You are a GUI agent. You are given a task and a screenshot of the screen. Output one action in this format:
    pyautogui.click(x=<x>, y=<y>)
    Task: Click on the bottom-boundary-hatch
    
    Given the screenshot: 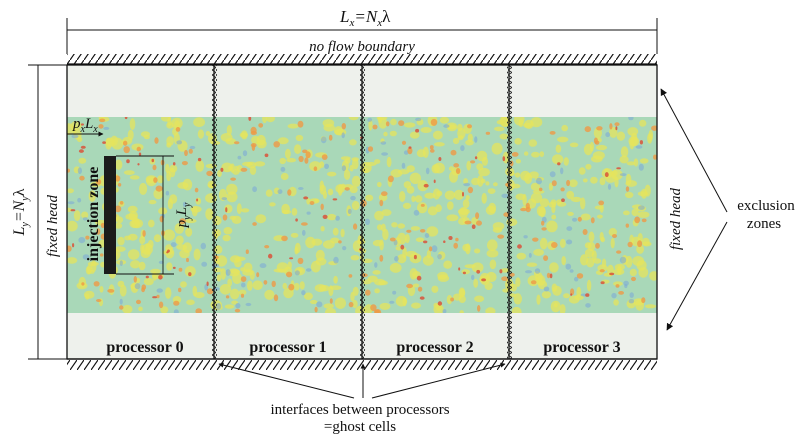 What is the action you would take?
    pyautogui.click(x=362, y=365)
    